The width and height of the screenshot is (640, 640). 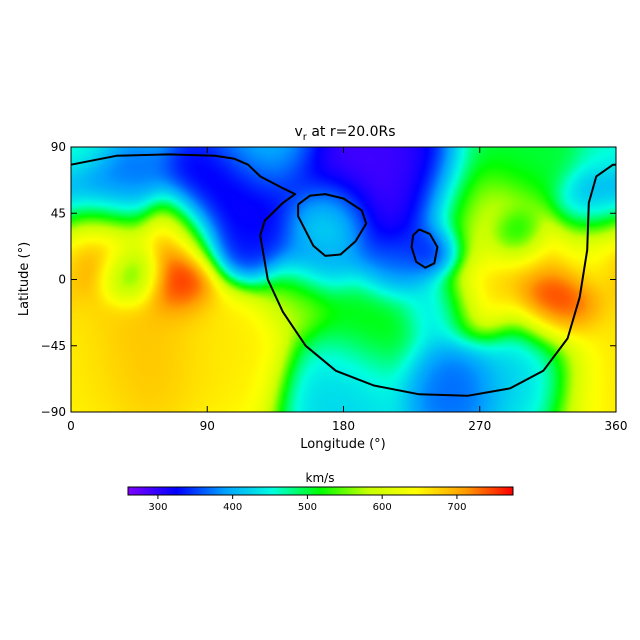 I want to click on contour-loop-b, so click(x=424, y=248).